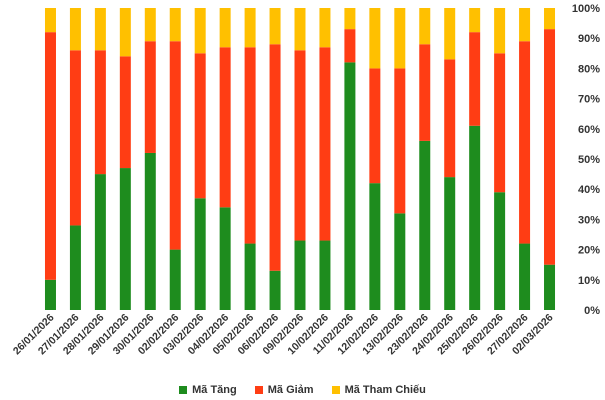  I want to click on y-tick-label: 10%, so click(589, 281).